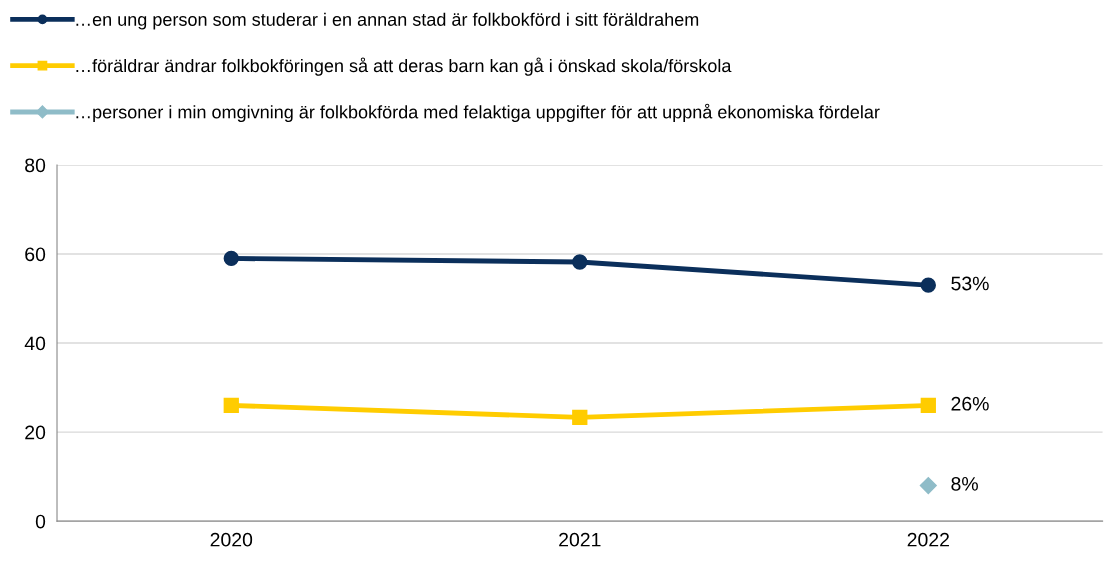  I want to click on legend-label: …föräldrar ändrar folkbokföringen så att deras barn kan gå i önskad skola/förskola, so click(404, 66).